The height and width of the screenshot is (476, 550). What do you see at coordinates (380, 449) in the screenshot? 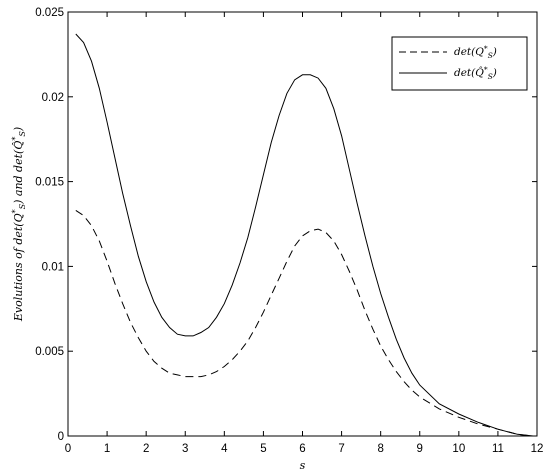
I see `x-tick-label: 8` at bounding box center [380, 449].